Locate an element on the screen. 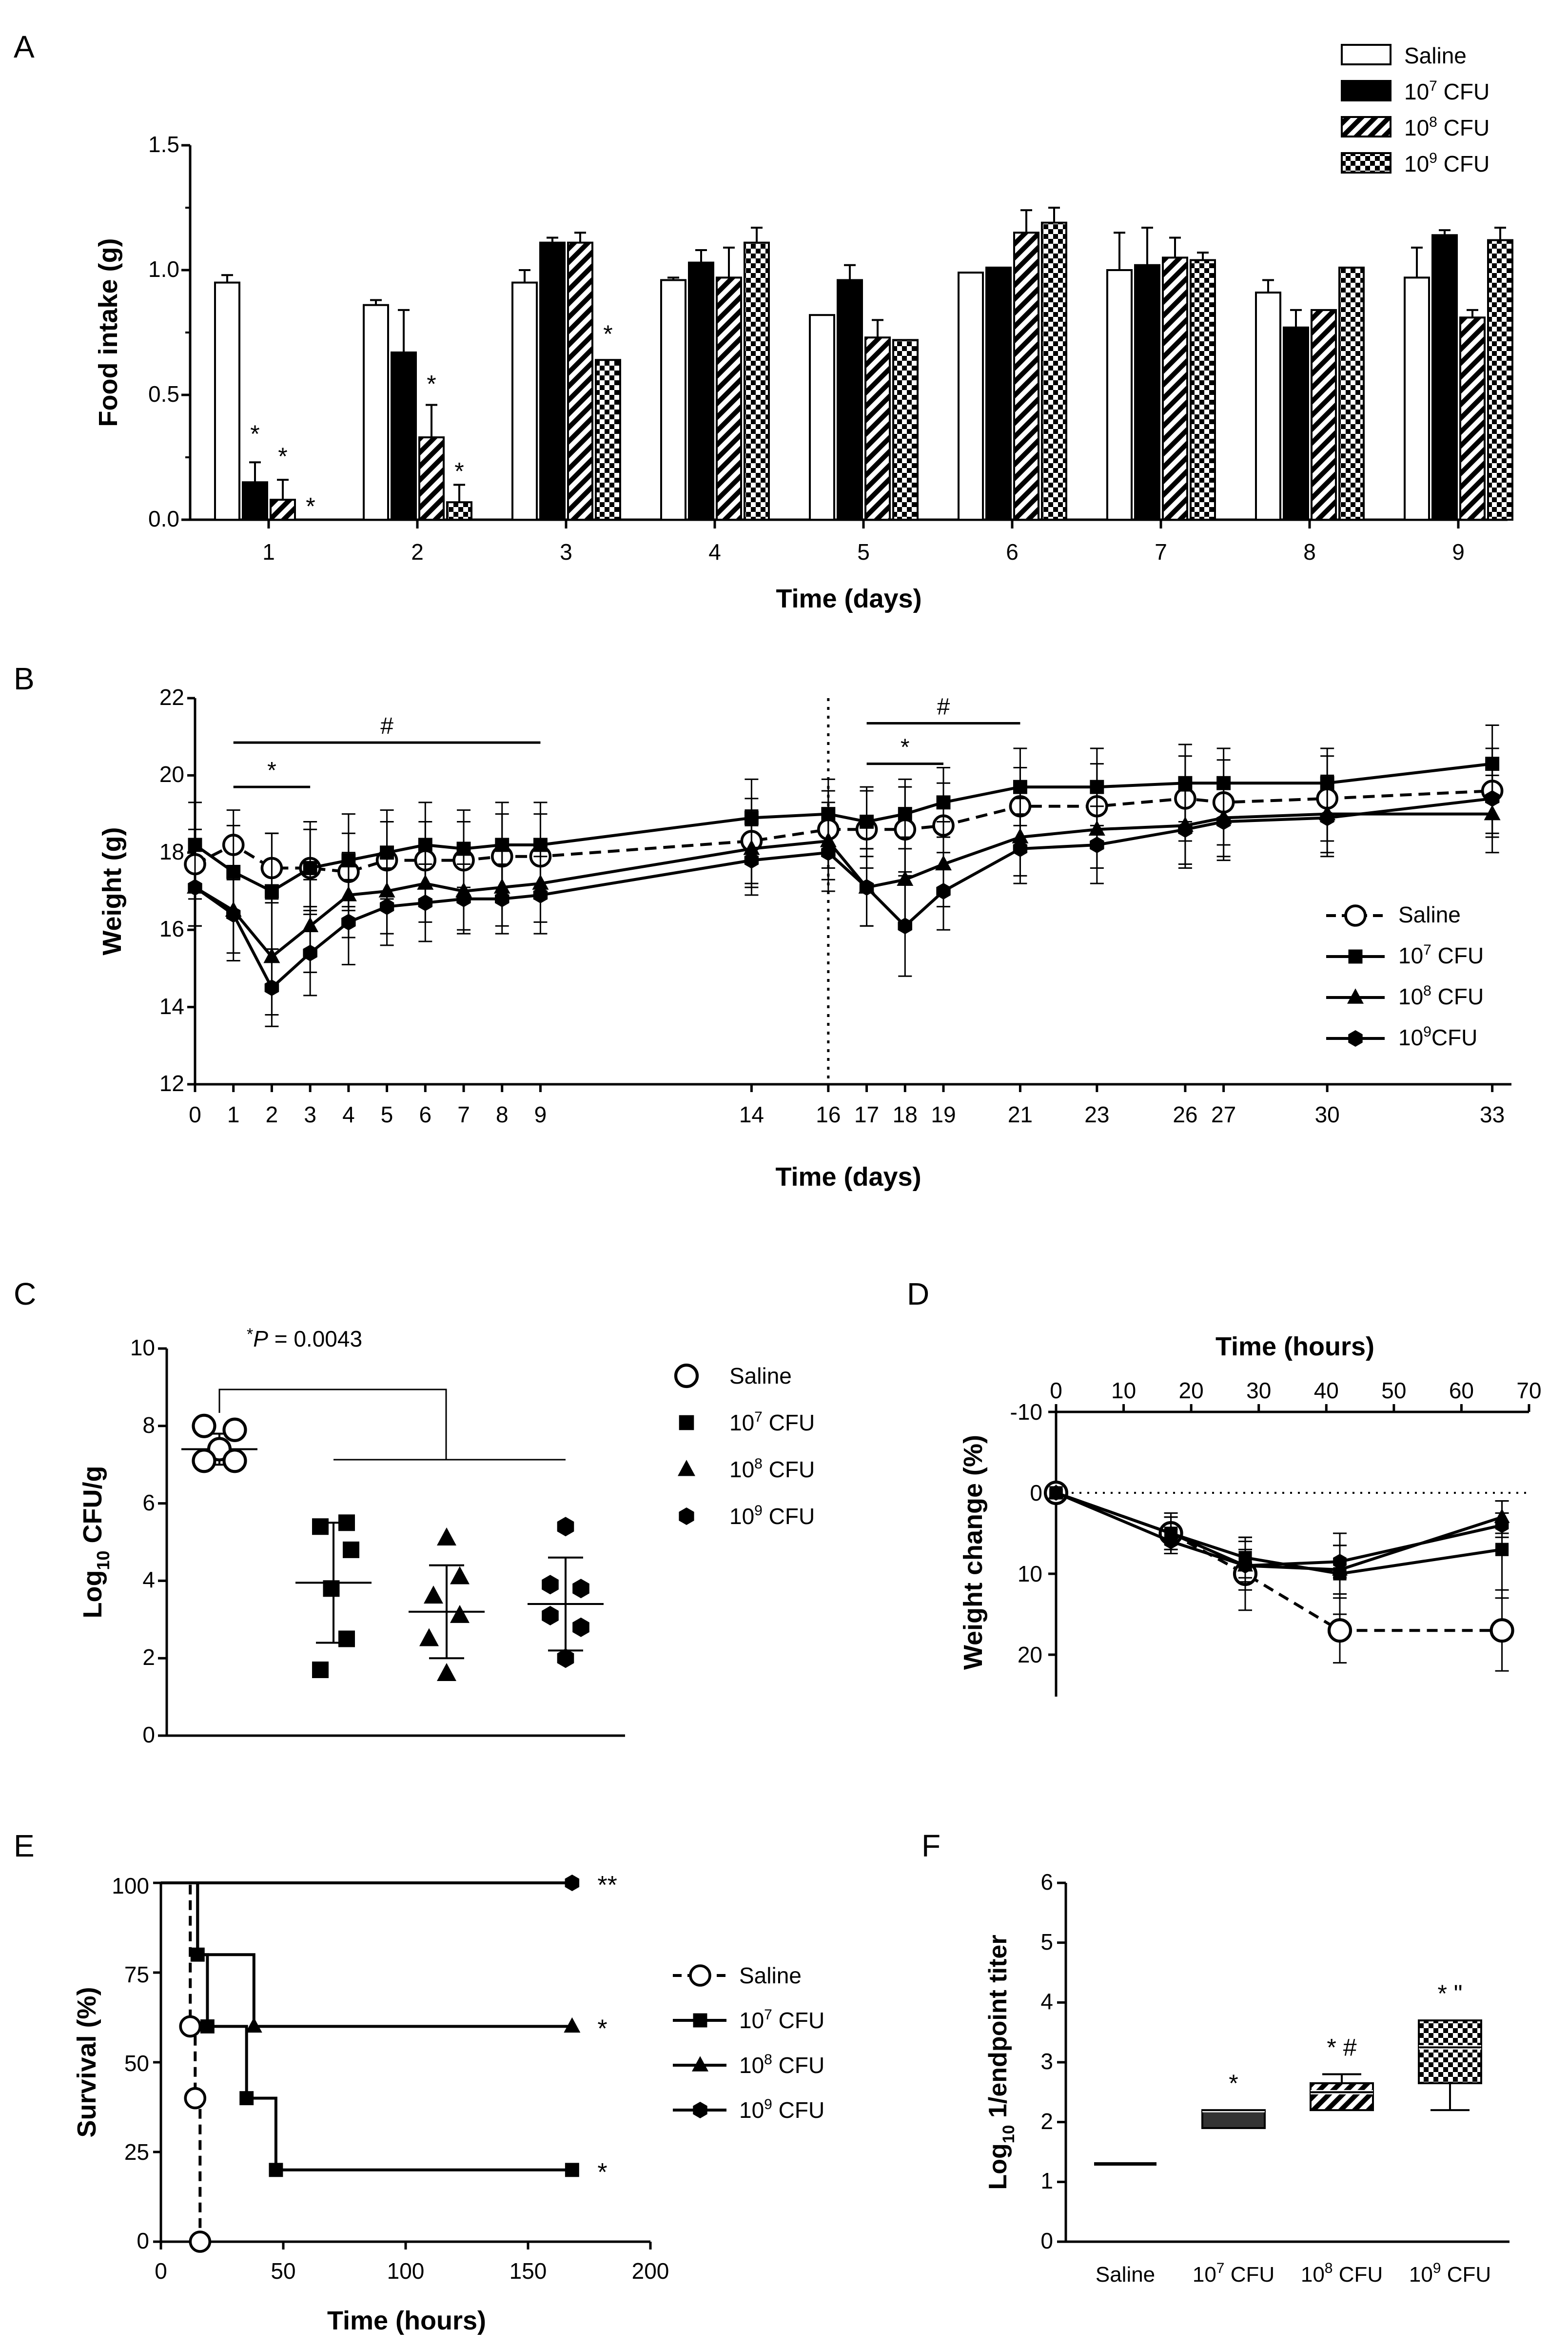 This screenshot has width=1568, height=2347. y-tick-label: 6 is located at coordinates (148, 1502).